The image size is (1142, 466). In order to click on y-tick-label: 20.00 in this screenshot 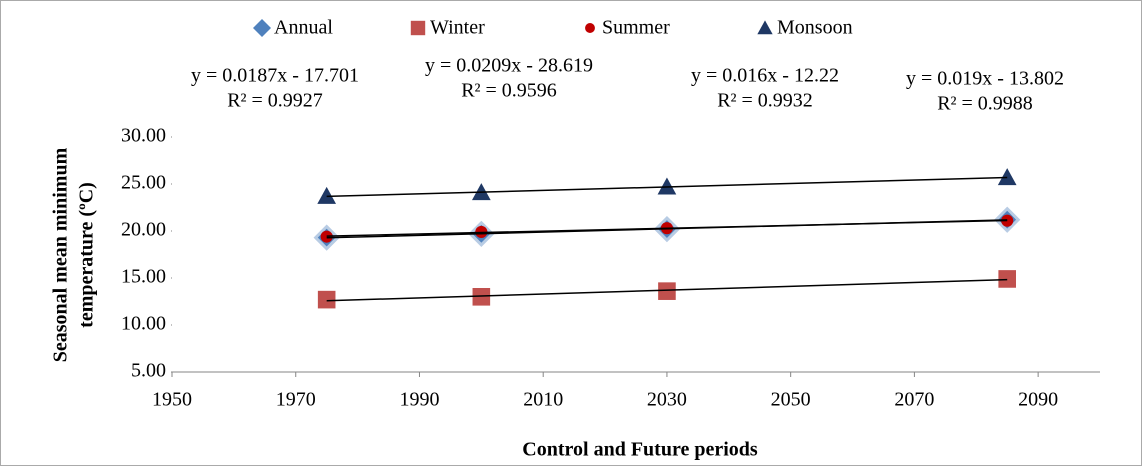, I will do `click(143, 230)`.